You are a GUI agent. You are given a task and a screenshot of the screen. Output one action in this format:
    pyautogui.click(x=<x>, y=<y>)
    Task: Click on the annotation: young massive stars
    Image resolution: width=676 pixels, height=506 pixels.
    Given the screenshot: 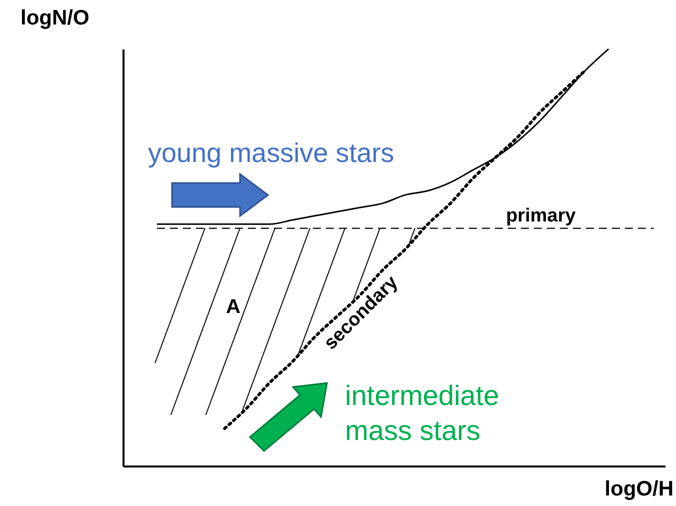 What is the action you would take?
    pyautogui.click(x=271, y=153)
    